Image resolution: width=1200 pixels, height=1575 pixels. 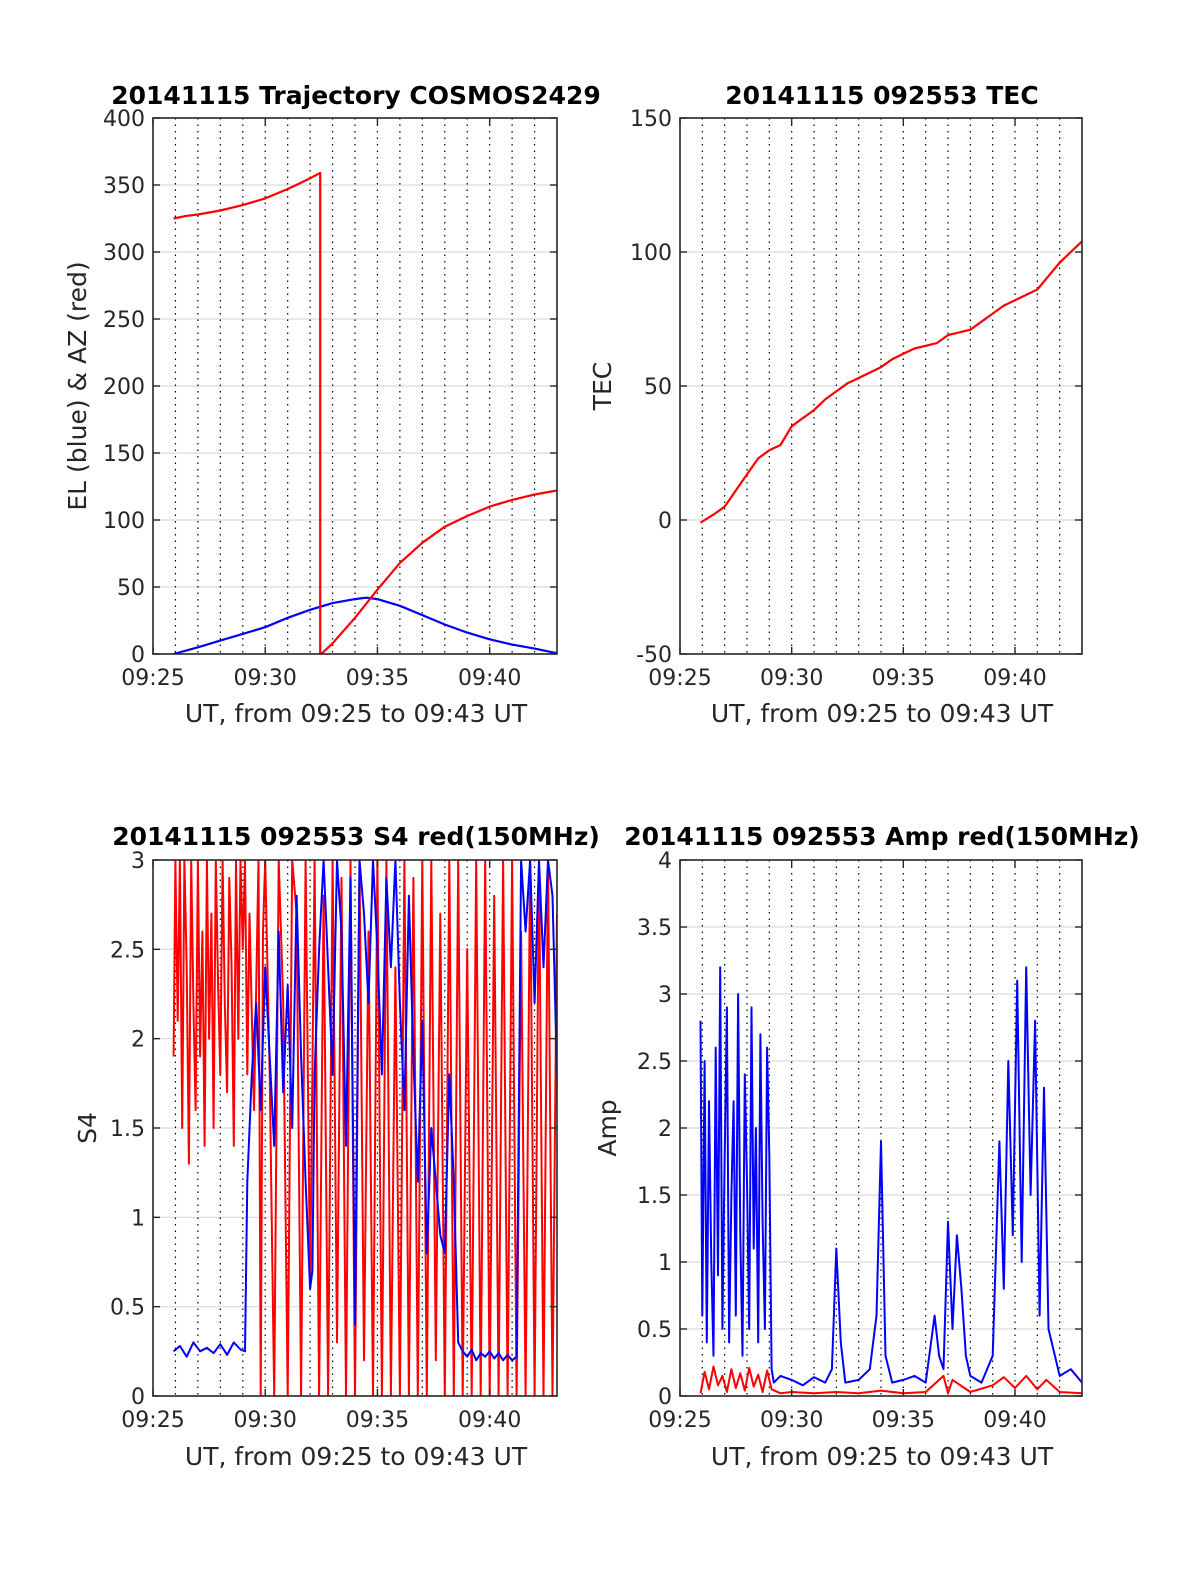 What do you see at coordinates (124, 521) in the screenshot?
I see `trajectory-ytick-label: 100` at bounding box center [124, 521].